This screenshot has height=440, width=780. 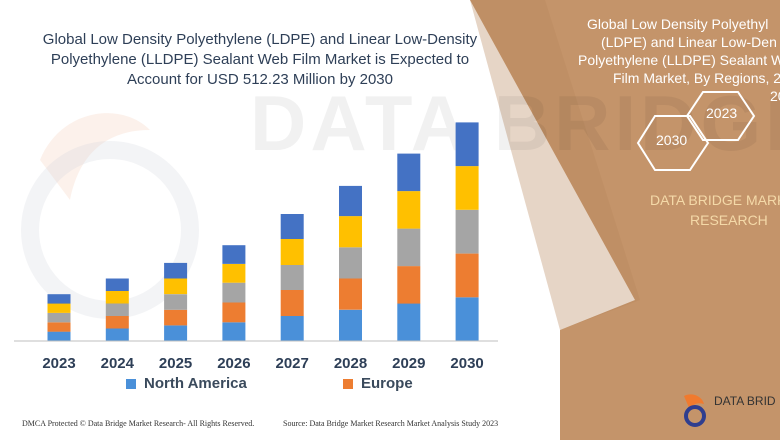 I want to click on bar-segment-2024-s1, so click(x=117, y=334).